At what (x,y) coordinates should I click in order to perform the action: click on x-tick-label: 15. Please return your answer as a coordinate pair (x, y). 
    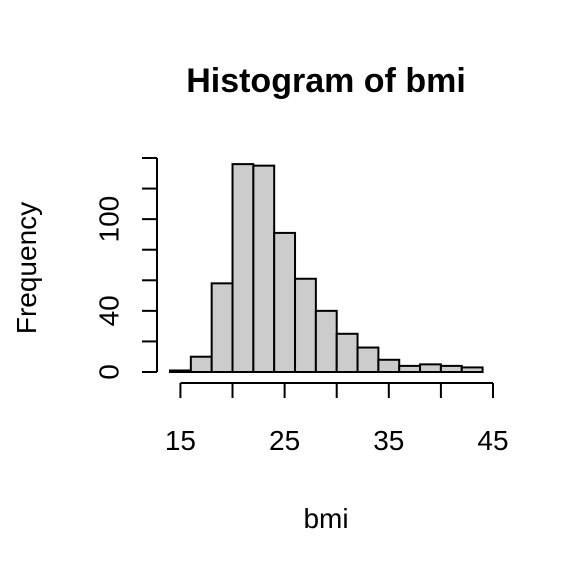
    Looking at the image, I should click on (180, 440).